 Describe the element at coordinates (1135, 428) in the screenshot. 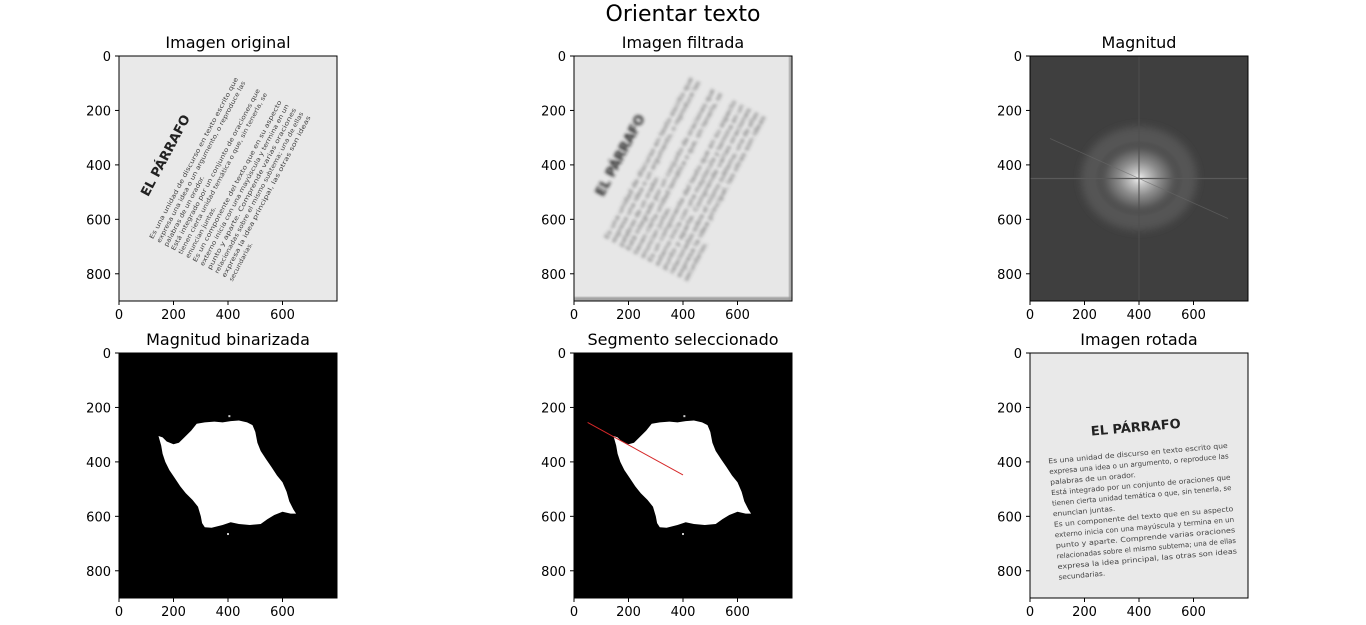

I see `heading-text: EL PÁRRAFO` at that location.